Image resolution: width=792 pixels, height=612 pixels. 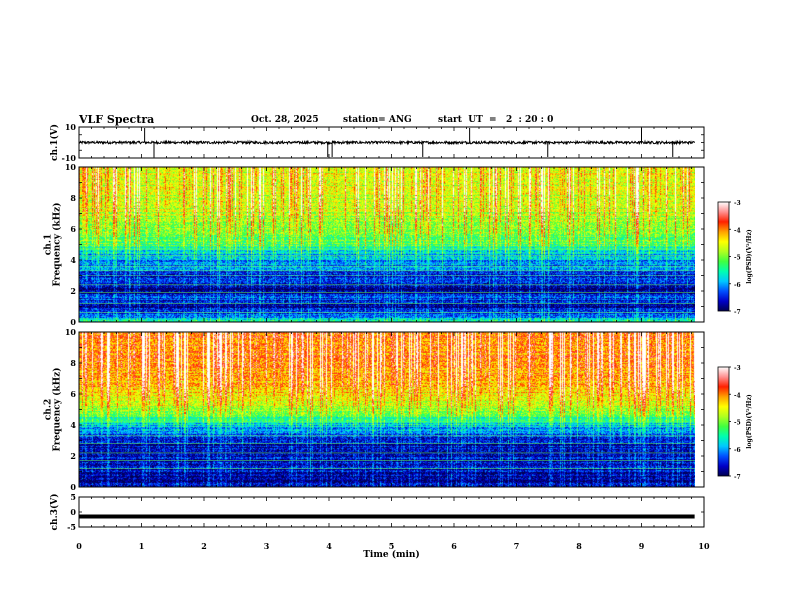 I want to click on time-axis: 0 1 2 3 4 5 6 7 8 9 10 Time (min), so click(x=393, y=550).